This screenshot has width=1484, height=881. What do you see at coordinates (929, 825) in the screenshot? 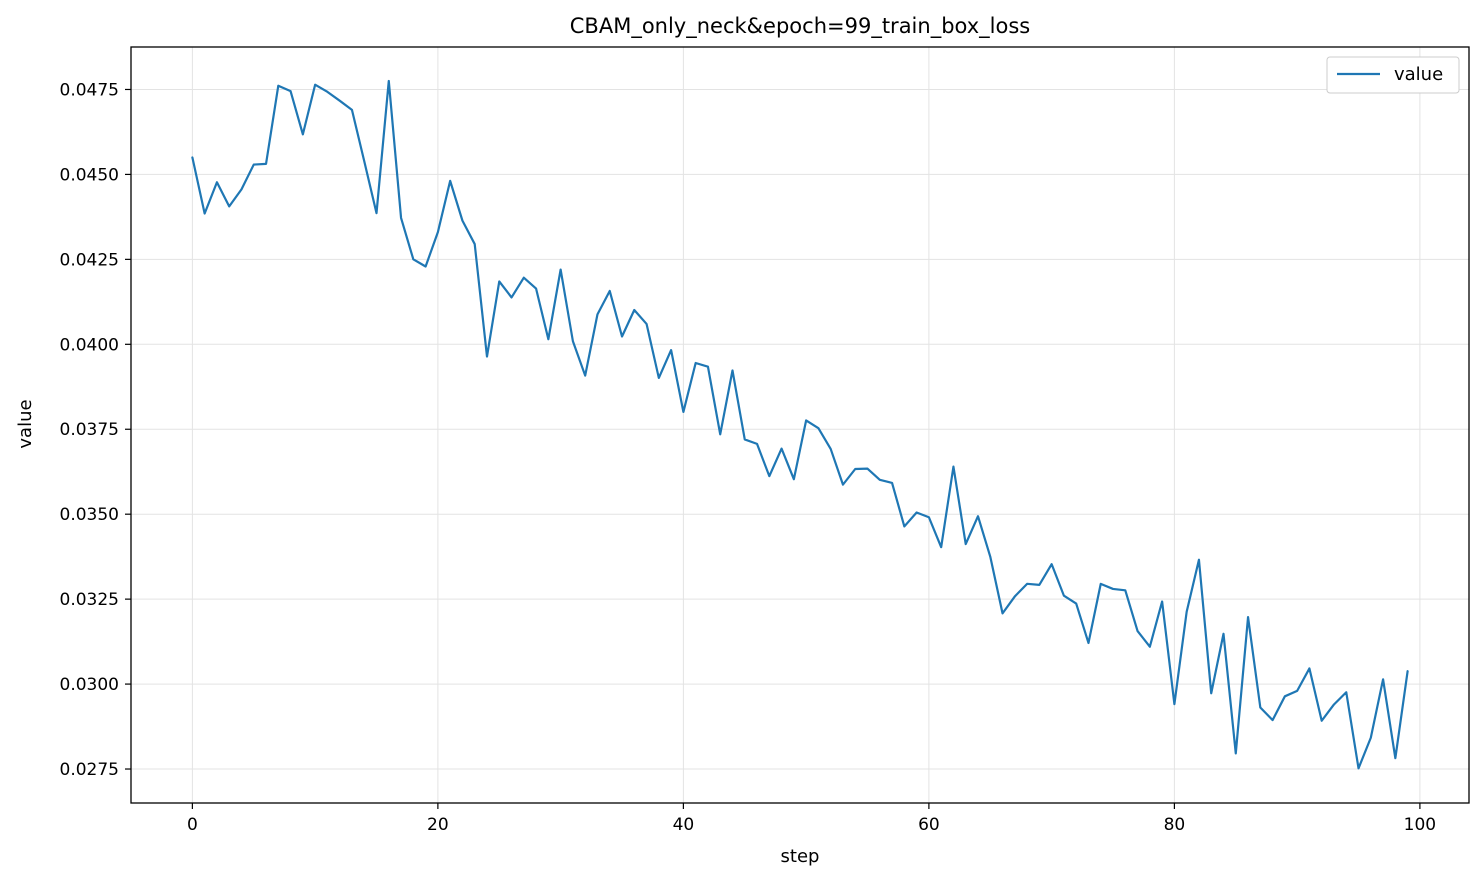
I see `x-tick-label: 60` at bounding box center [929, 825].